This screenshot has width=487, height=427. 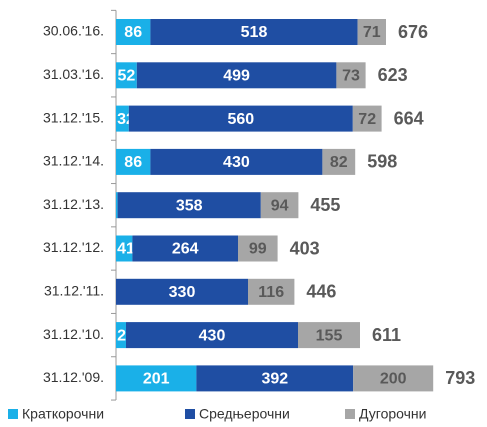 I want to click on legend-label: Дугорочни, so click(x=392, y=414).